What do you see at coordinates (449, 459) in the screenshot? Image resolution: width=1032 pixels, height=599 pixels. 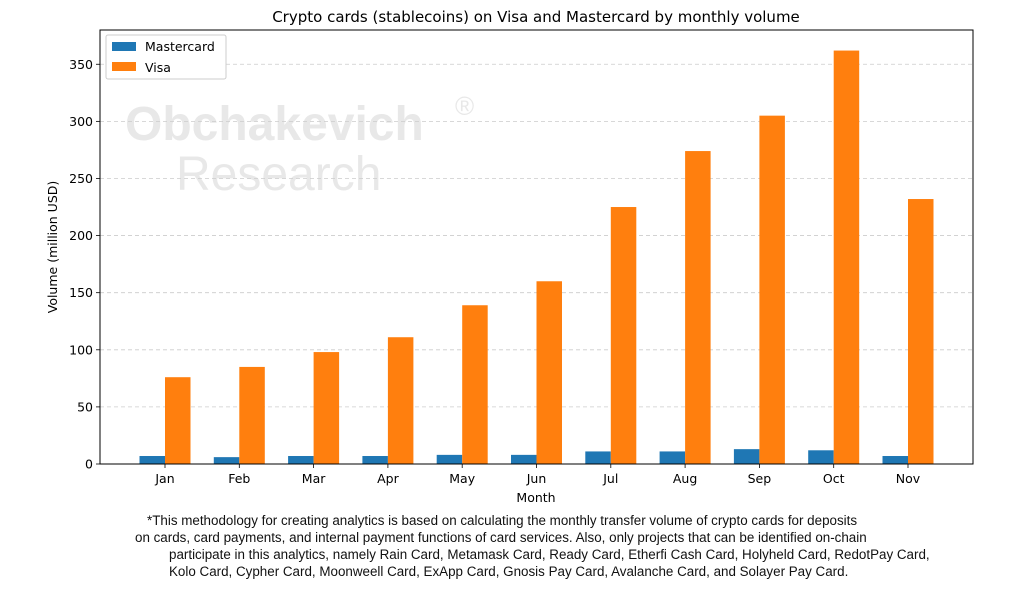 I see `bar-mastercard-may` at bounding box center [449, 459].